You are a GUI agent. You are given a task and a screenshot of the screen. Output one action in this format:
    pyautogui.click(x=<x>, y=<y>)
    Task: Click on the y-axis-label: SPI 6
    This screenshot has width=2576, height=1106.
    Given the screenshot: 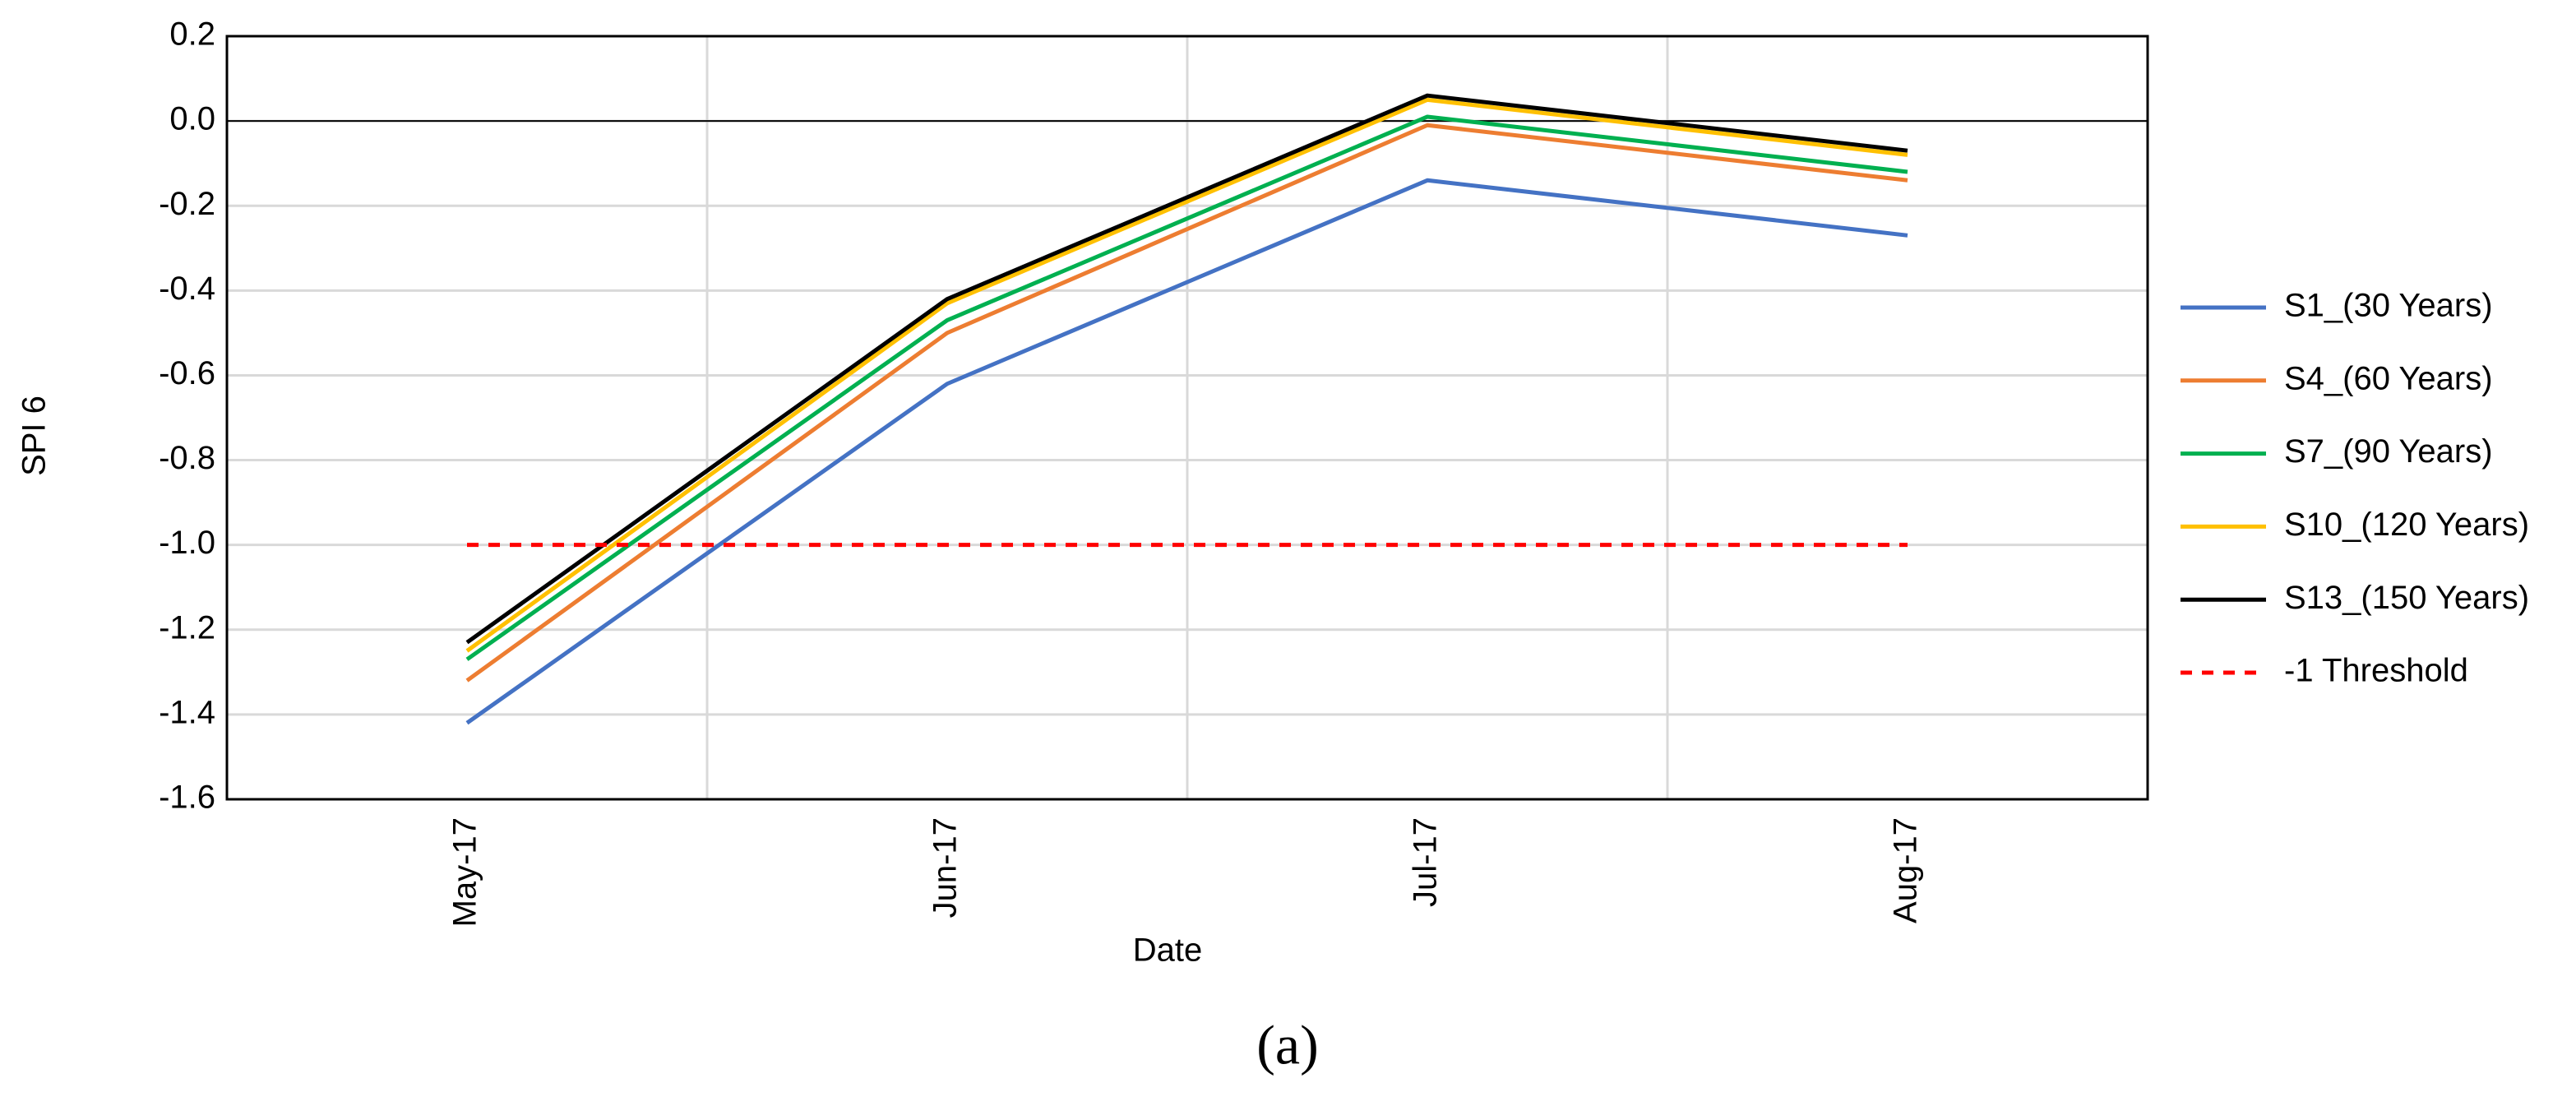 What is the action you would take?
    pyautogui.click(x=34, y=436)
    